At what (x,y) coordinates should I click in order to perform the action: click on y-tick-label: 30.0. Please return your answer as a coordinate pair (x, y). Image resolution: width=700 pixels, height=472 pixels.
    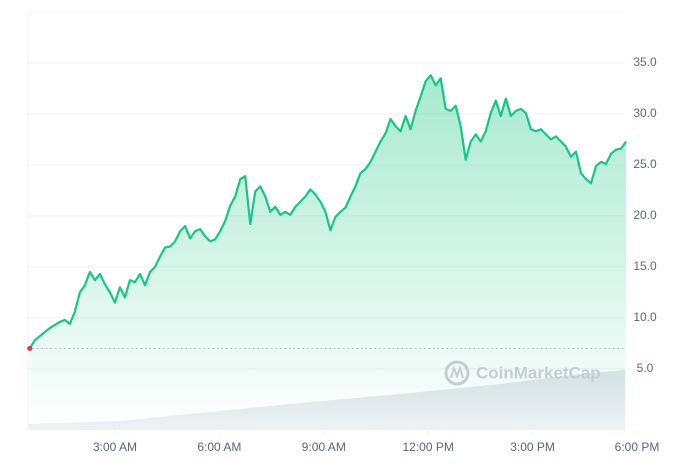
    Looking at the image, I should click on (645, 113).